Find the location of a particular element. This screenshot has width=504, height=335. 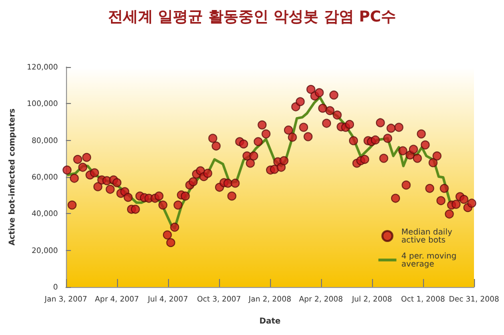

legend-label: 4 per. moving average is located at coordinates (430, 260).